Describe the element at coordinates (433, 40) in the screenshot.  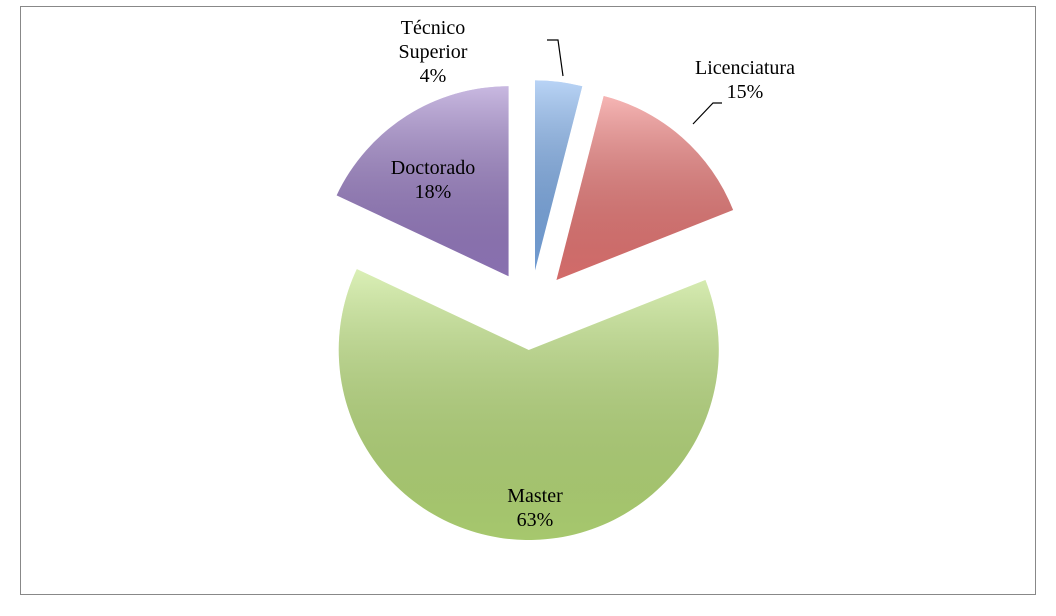
I see `slice-category-label: Técnico Superior` at that location.